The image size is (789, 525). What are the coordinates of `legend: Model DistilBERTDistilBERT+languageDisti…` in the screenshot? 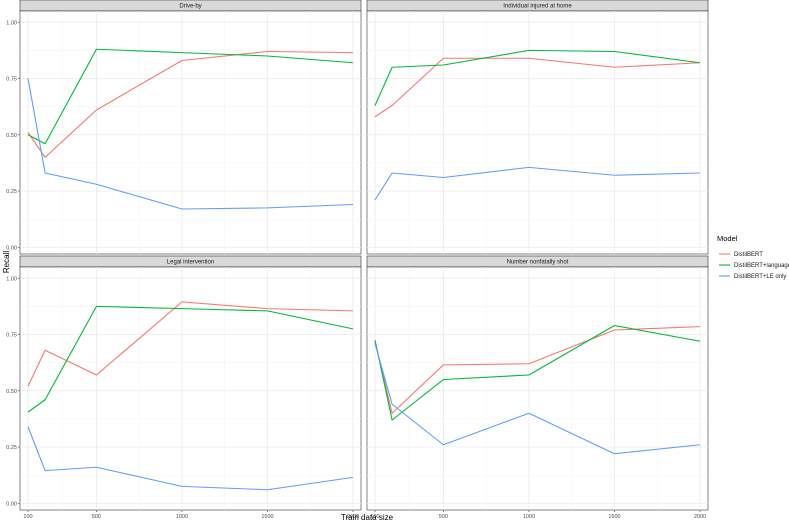 It's located at (753, 257).